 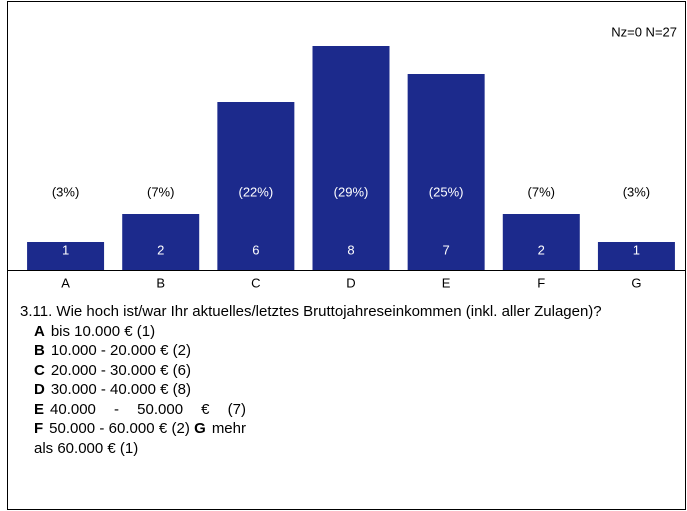 I want to click on x-tick-label: B, so click(x=160, y=282).